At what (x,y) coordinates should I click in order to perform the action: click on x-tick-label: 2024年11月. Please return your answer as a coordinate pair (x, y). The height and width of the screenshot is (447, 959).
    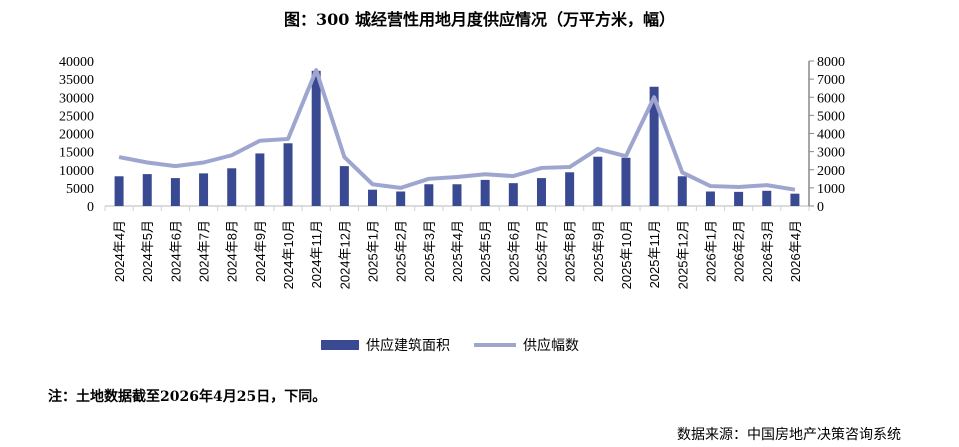
    Looking at the image, I should click on (316, 254).